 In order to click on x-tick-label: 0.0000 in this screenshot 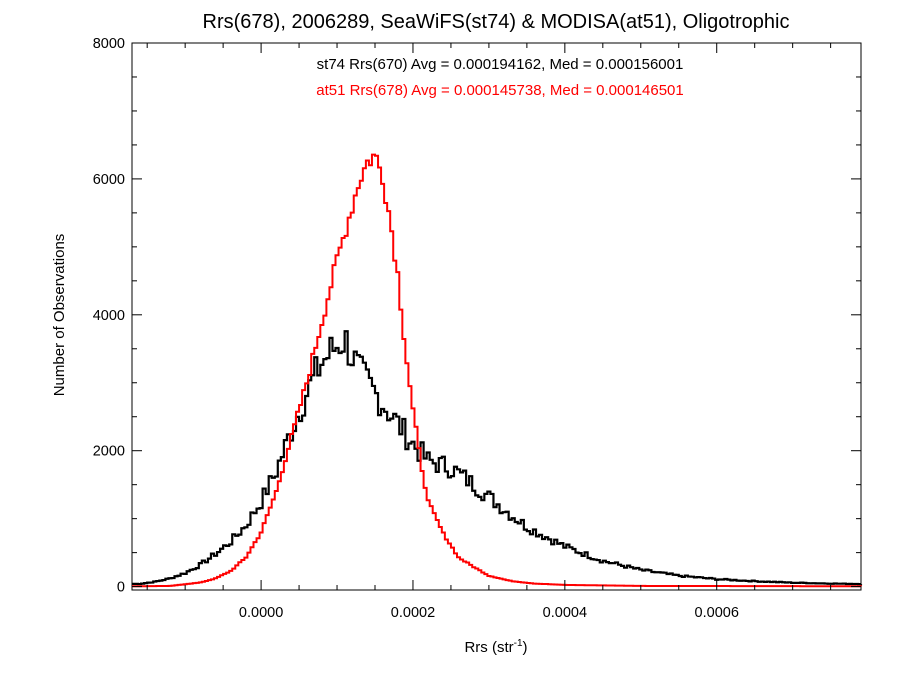, I will do `click(261, 613)`.